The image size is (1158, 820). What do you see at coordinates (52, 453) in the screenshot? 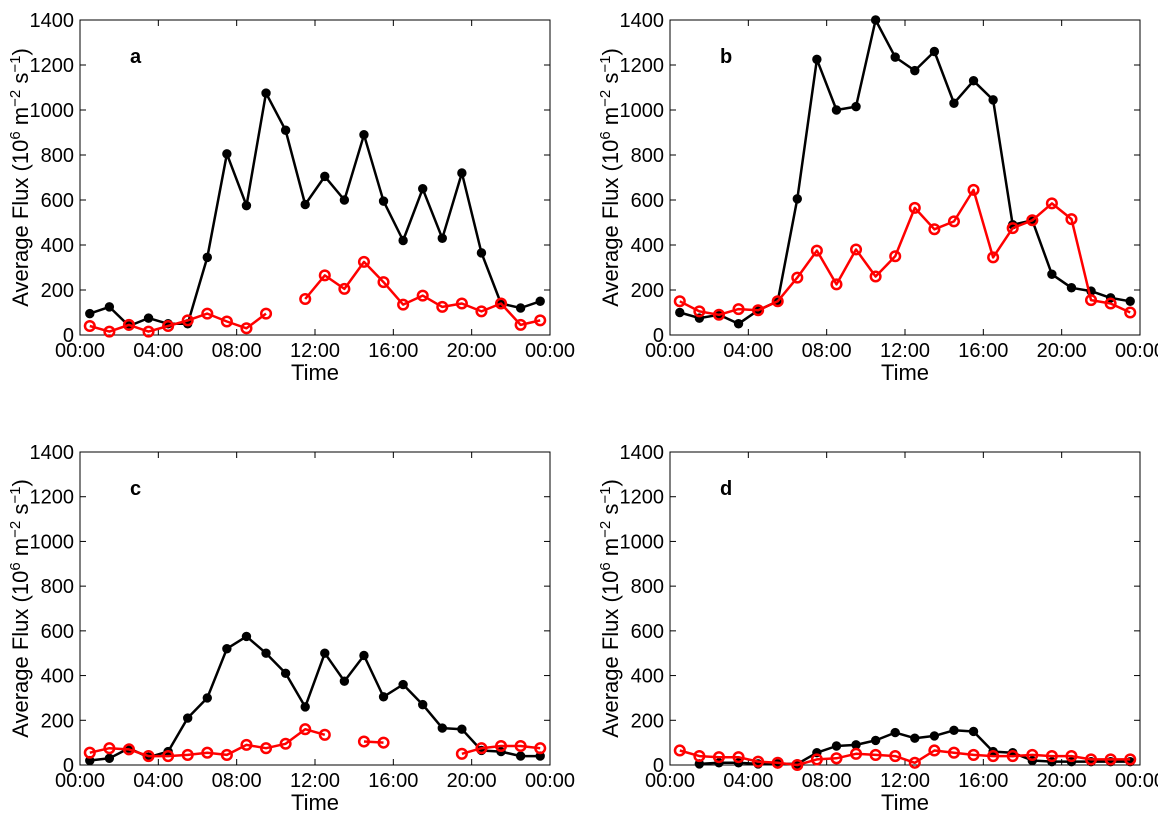
I see `y-tick-label: 1400` at bounding box center [52, 453].